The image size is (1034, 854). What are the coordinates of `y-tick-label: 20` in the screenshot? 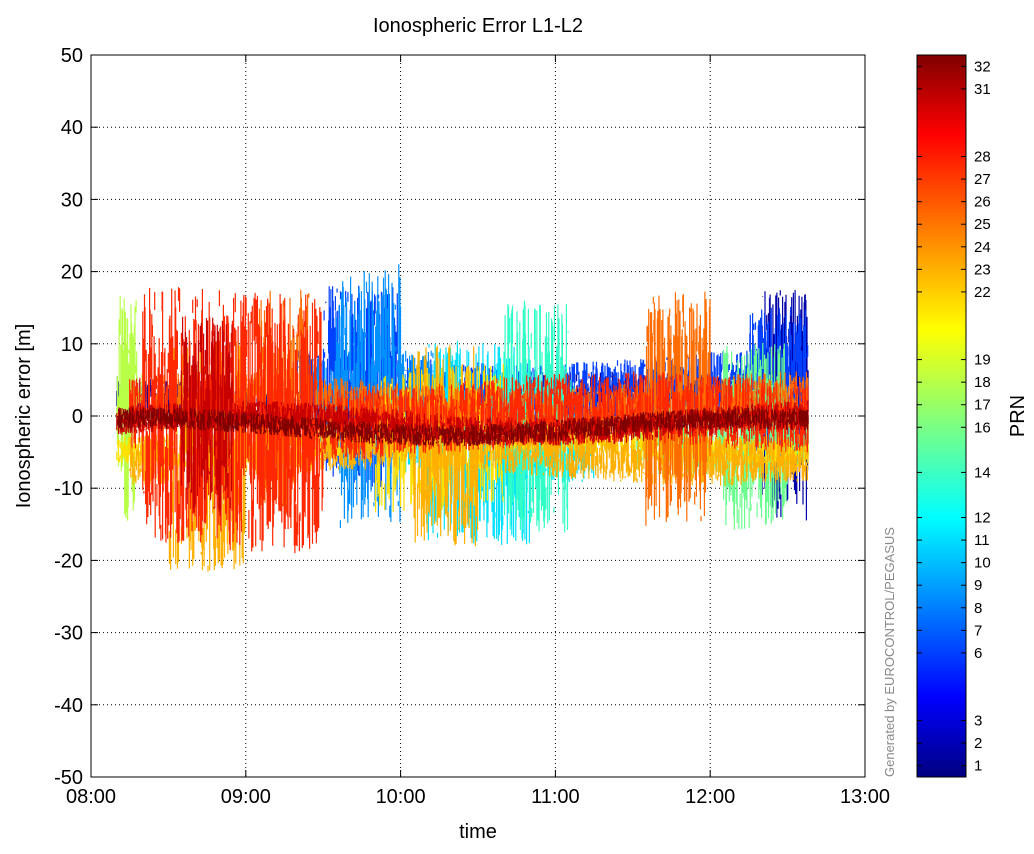 It's located at (72, 273).